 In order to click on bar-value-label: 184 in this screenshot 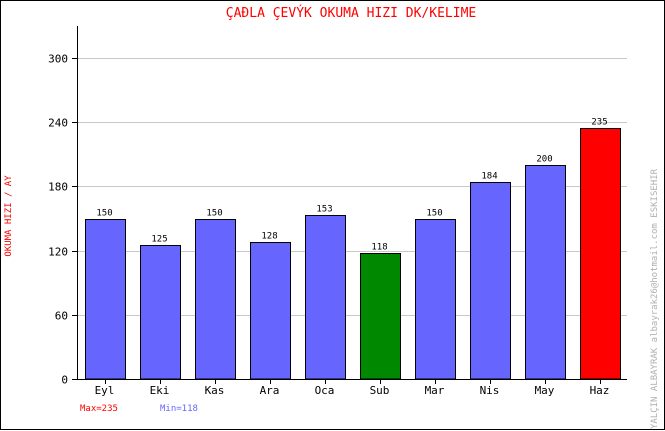, I will do `click(489, 177)`.